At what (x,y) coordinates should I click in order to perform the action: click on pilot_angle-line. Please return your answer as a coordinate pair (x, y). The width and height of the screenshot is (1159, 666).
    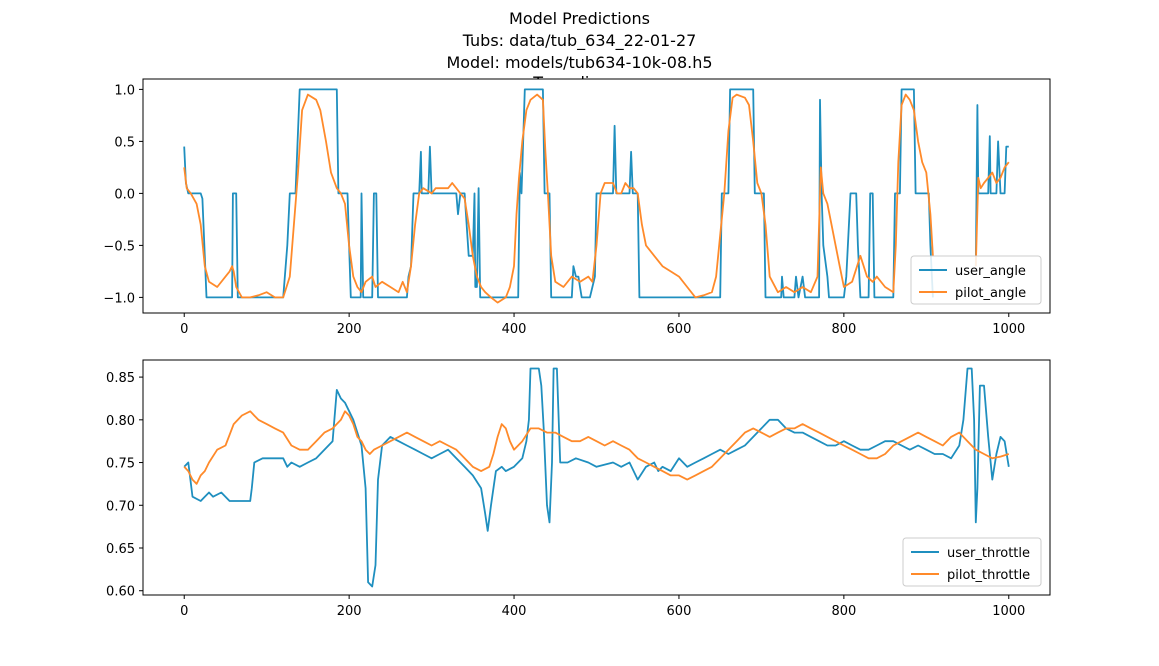
    Looking at the image, I should click on (992, 214).